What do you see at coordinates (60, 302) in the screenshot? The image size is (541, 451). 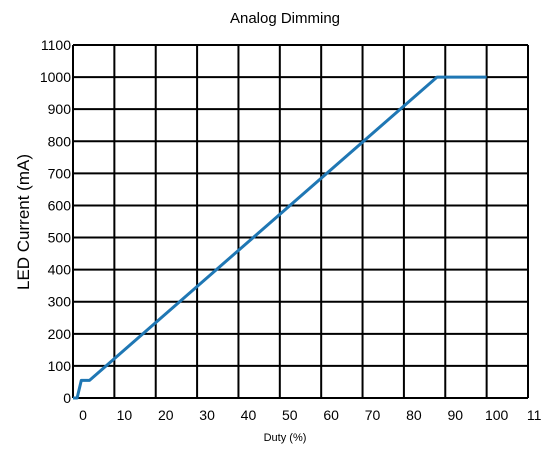 I see `y-tick-label: 300` at bounding box center [60, 302].